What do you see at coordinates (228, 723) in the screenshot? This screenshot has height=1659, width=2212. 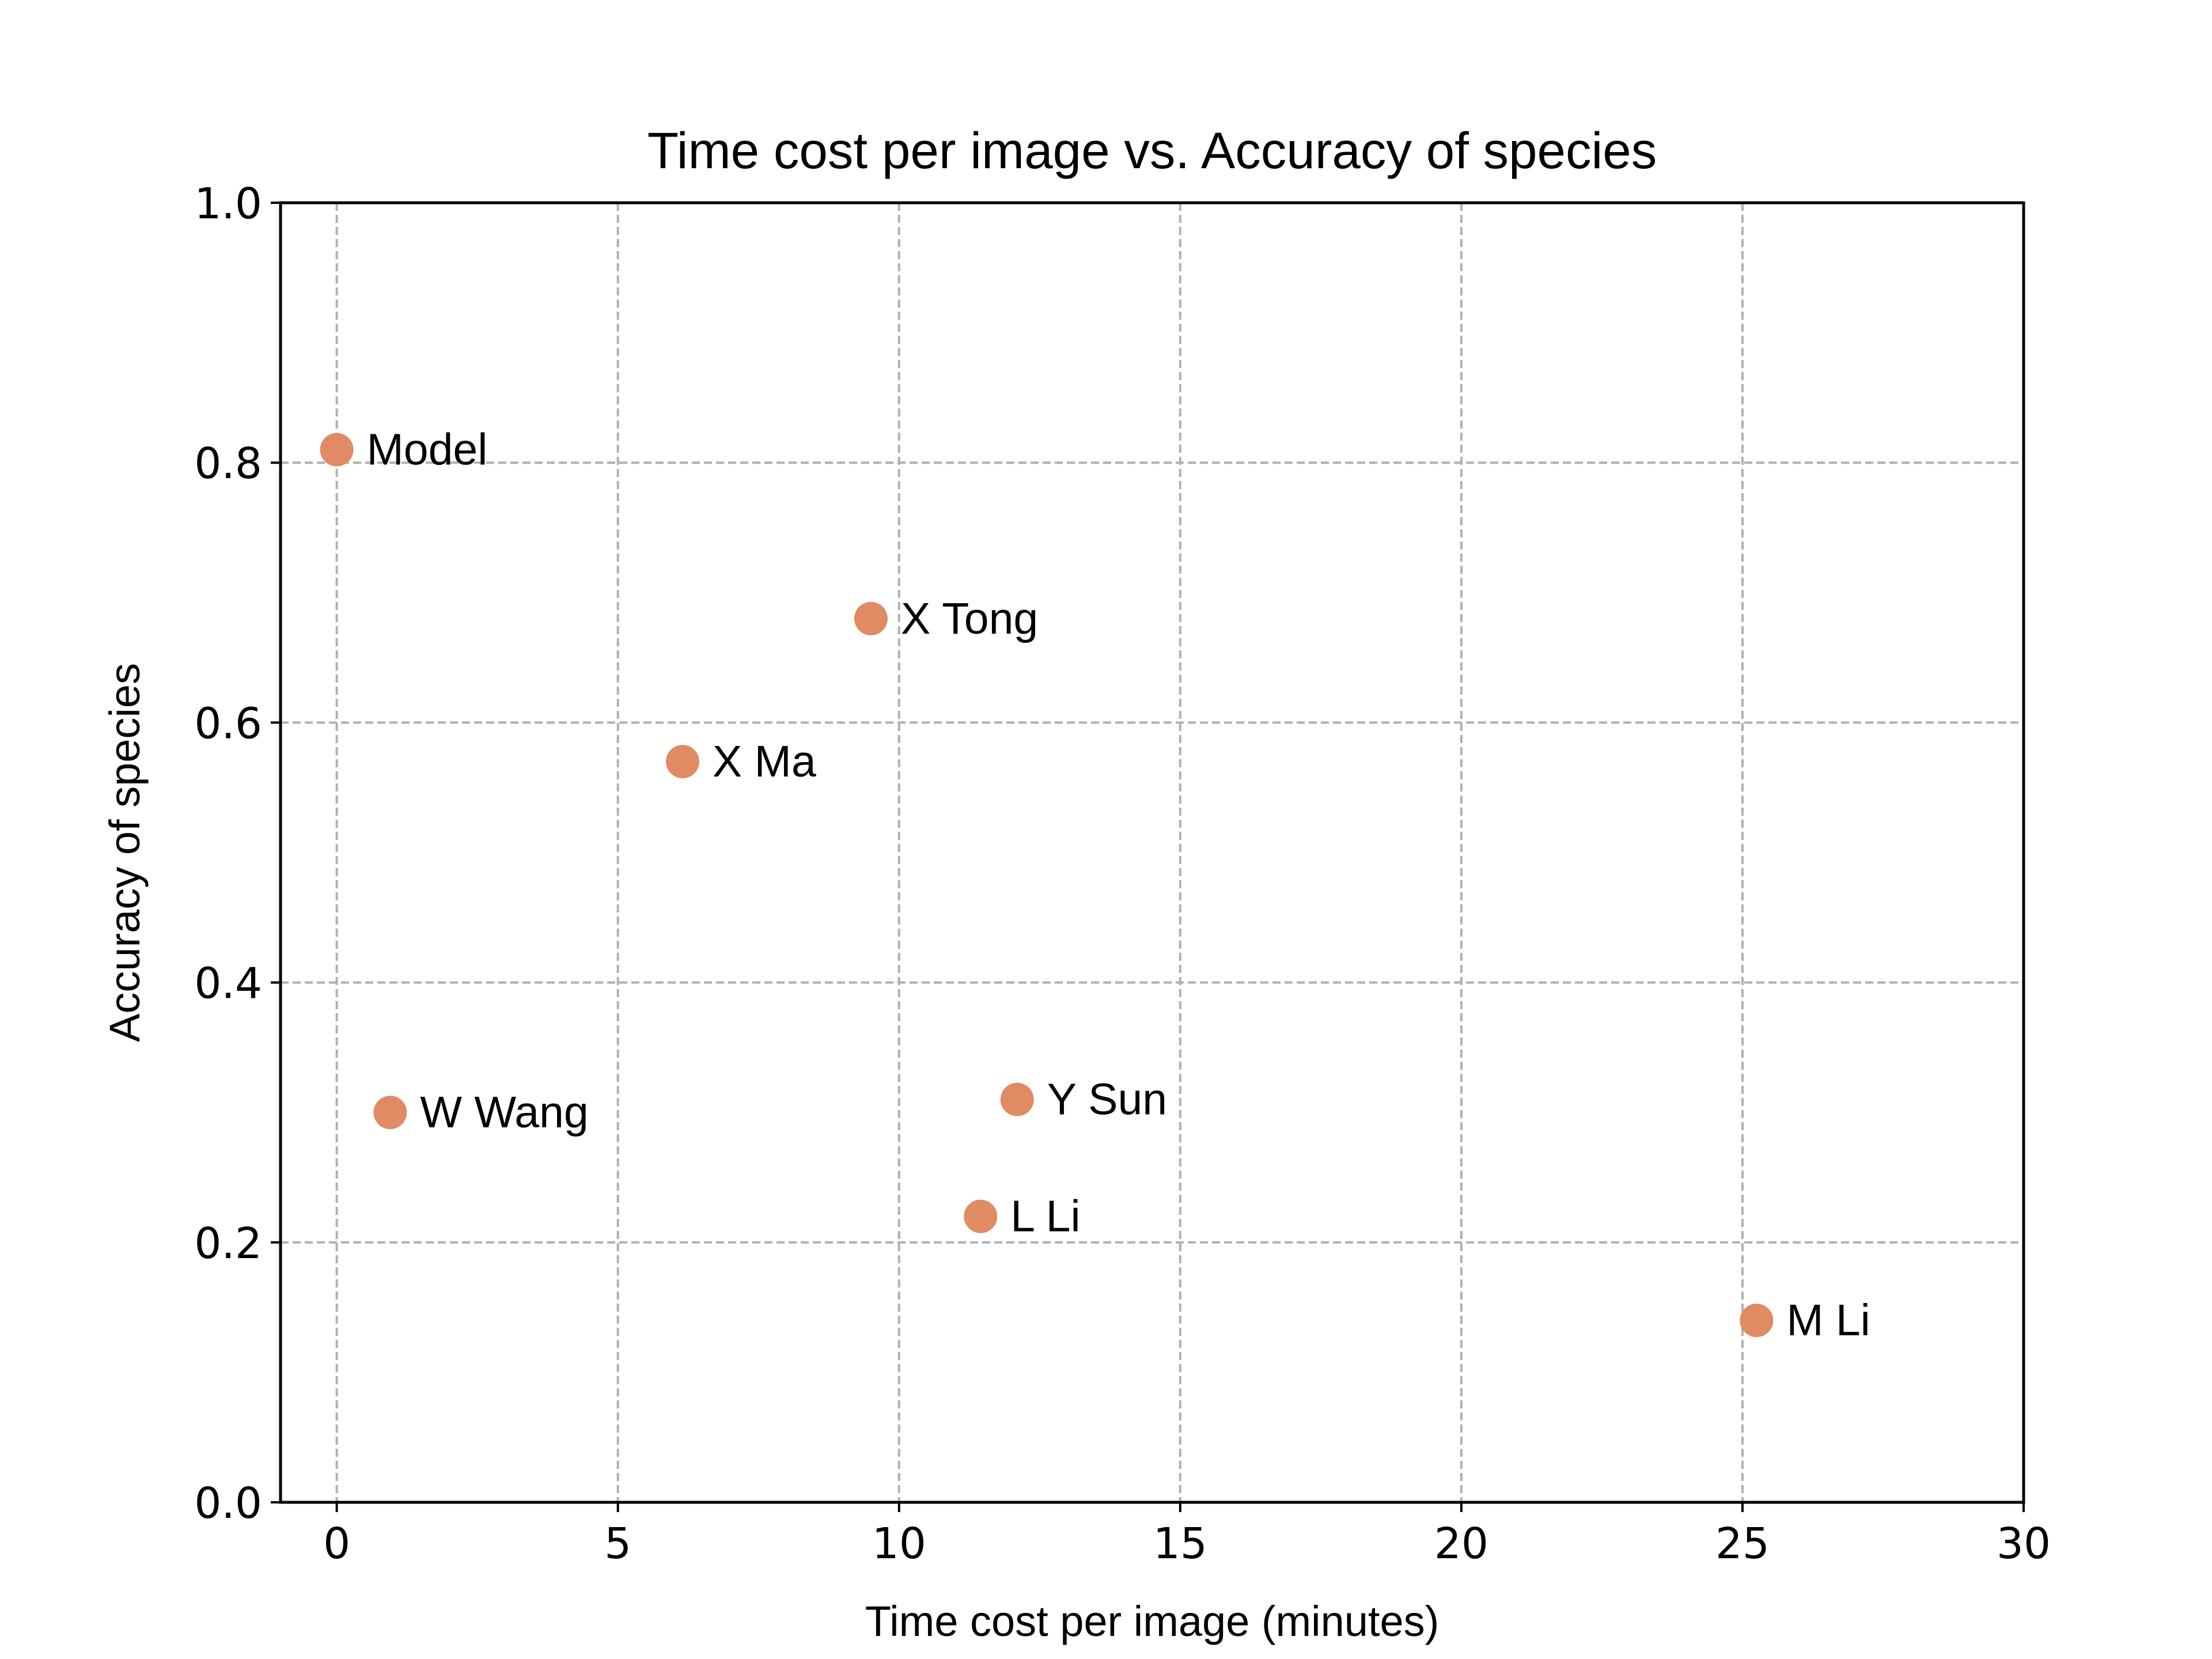 I see `y-tick-label: 0.6` at bounding box center [228, 723].